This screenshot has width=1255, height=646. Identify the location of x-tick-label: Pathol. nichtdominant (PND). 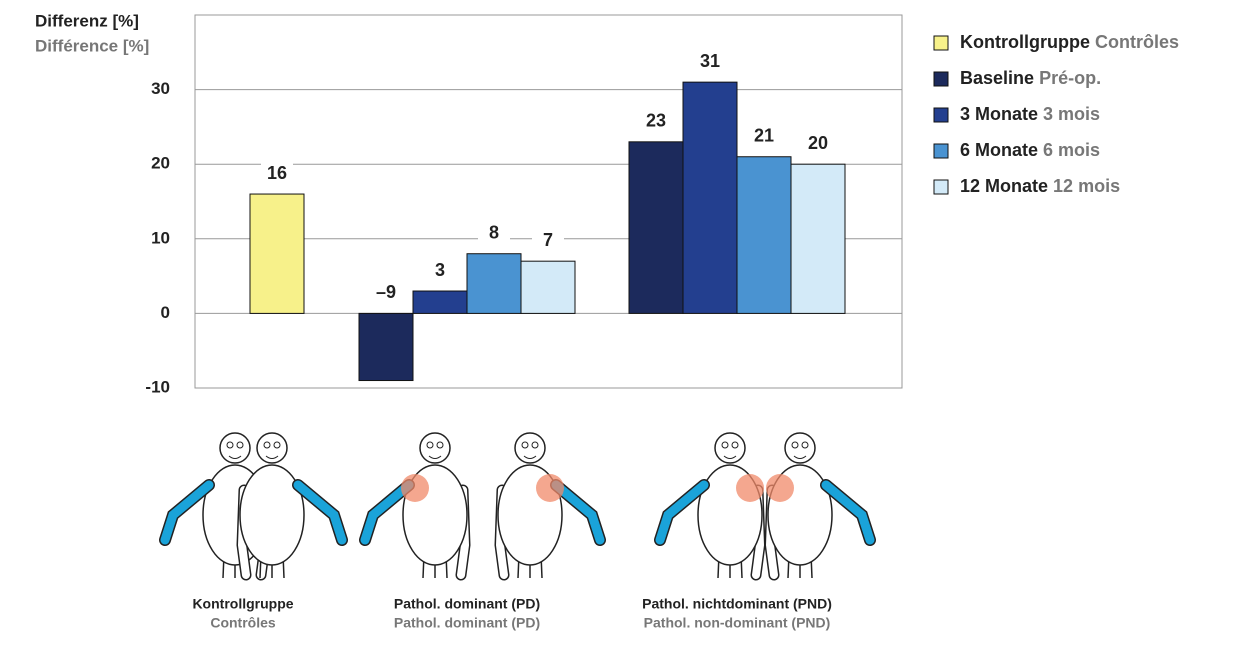
(737, 604).